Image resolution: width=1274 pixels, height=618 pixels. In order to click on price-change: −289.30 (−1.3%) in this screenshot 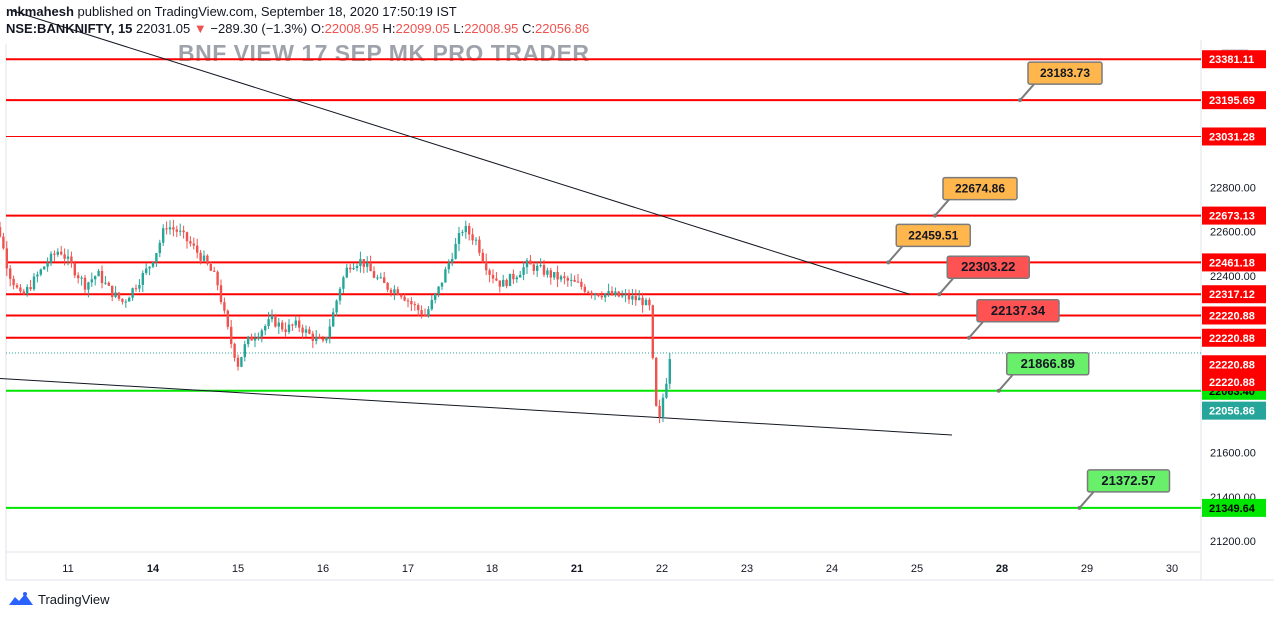, I will do `click(259, 28)`.